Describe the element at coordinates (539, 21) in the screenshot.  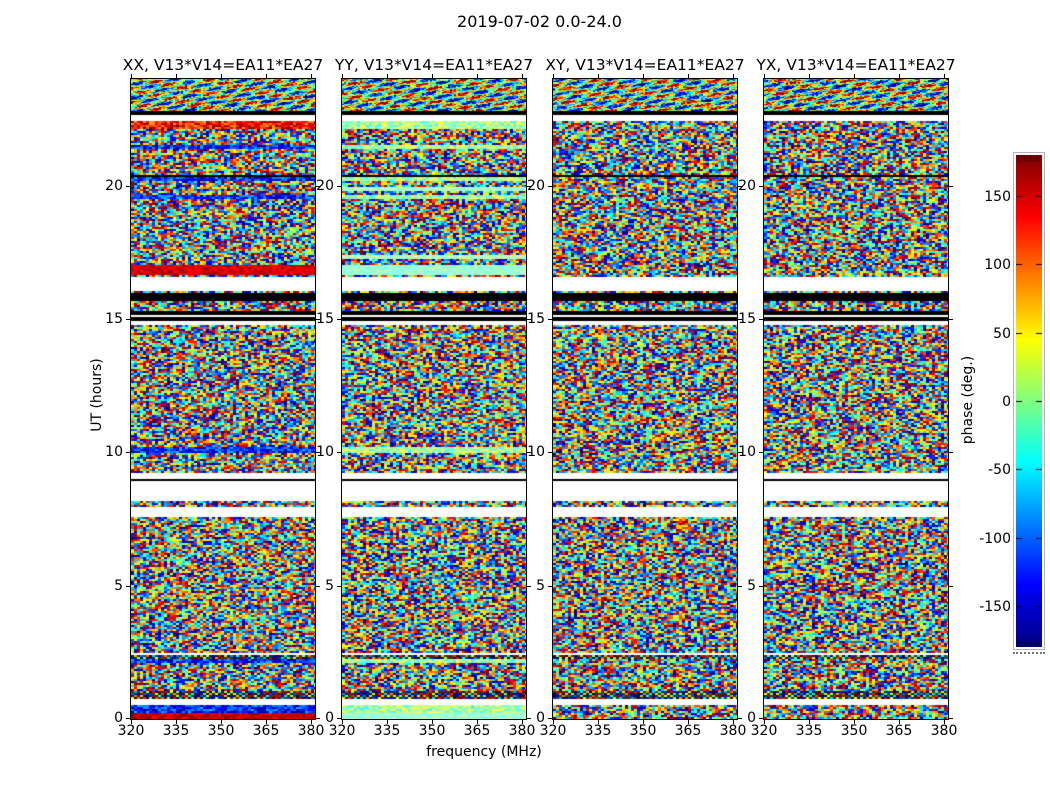
I see `figure-title: 2019-07-02 0.0-24.0` at that location.